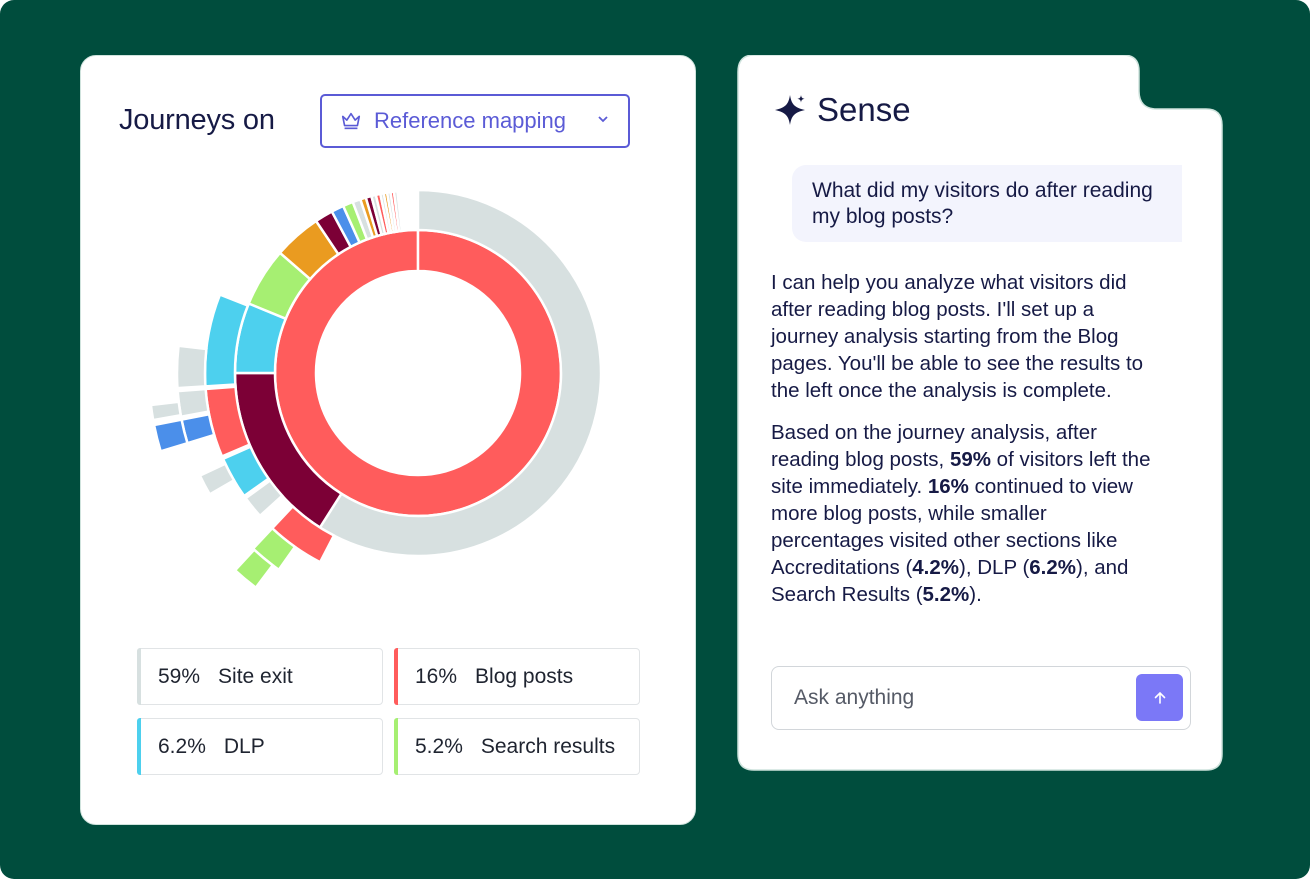 This screenshot has height=879, width=1310. What do you see at coordinates (351, 121) in the screenshot?
I see `crown-icon` at bounding box center [351, 121].